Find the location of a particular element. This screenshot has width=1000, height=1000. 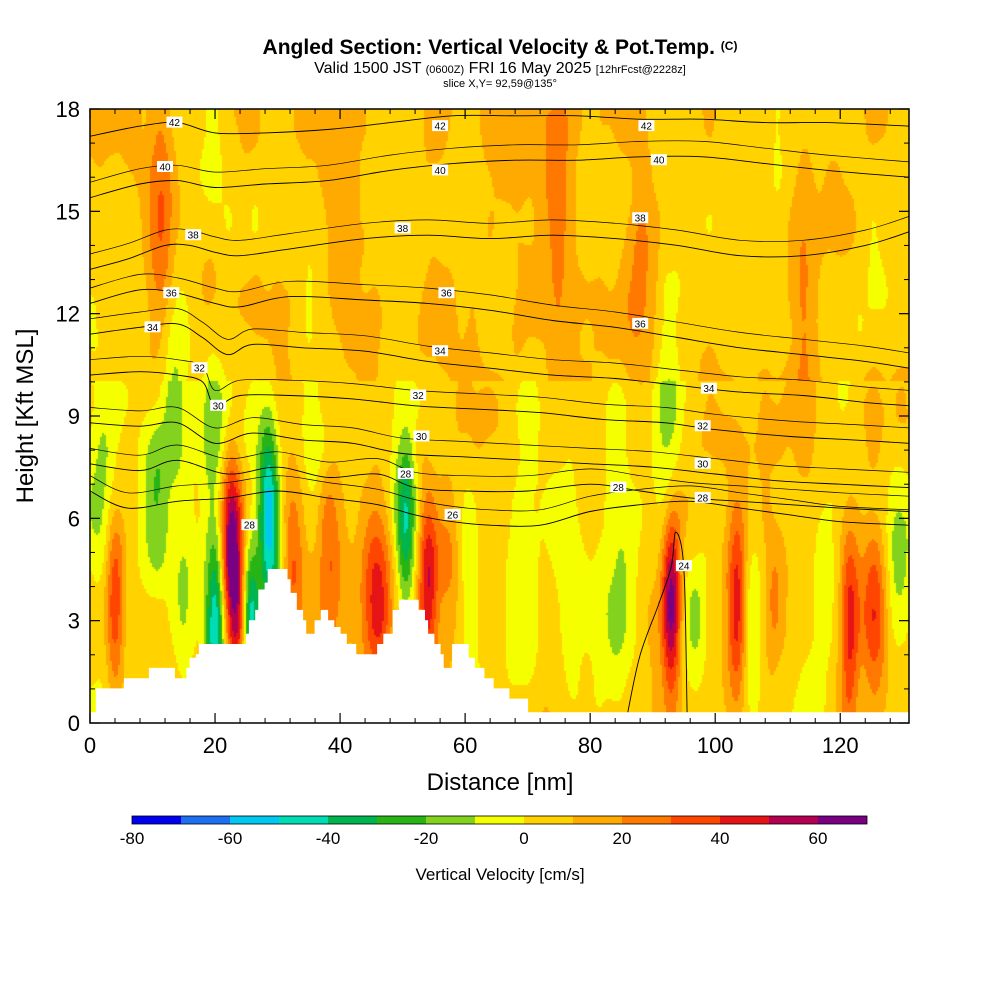

y-tick-label: 0 is located at coordinates (74, 723).